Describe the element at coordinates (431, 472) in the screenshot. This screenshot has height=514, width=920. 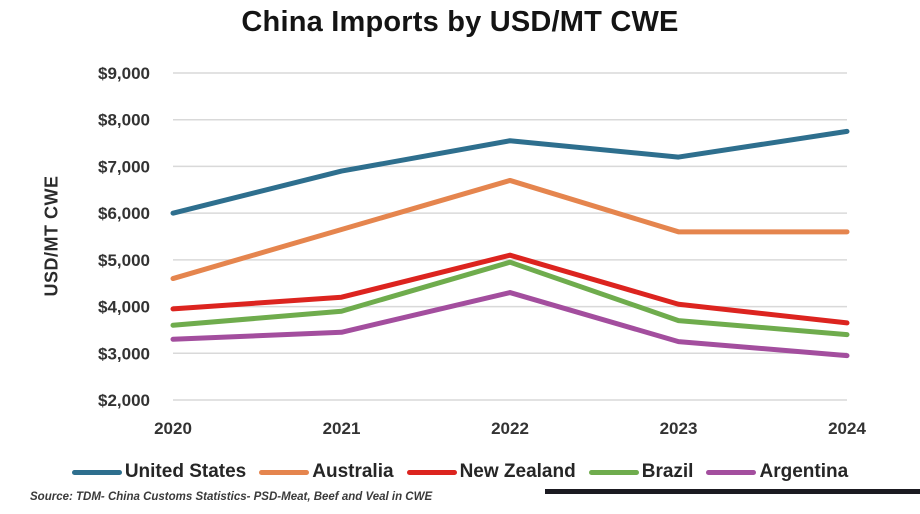
I see `legend-swatch-new-zealand` at that location.